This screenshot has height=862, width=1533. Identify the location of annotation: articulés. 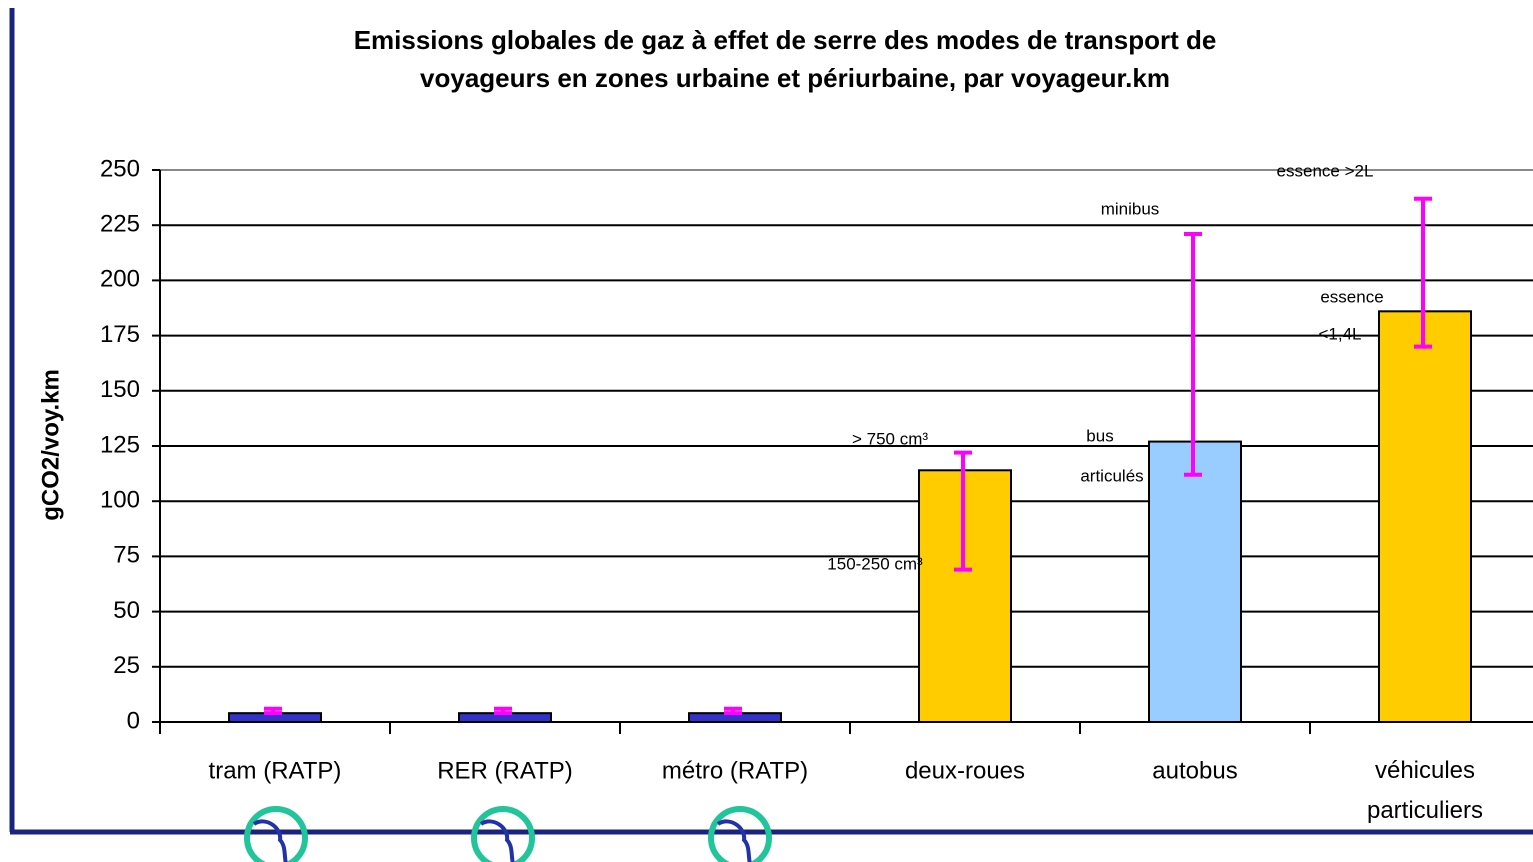
(1111, 475).